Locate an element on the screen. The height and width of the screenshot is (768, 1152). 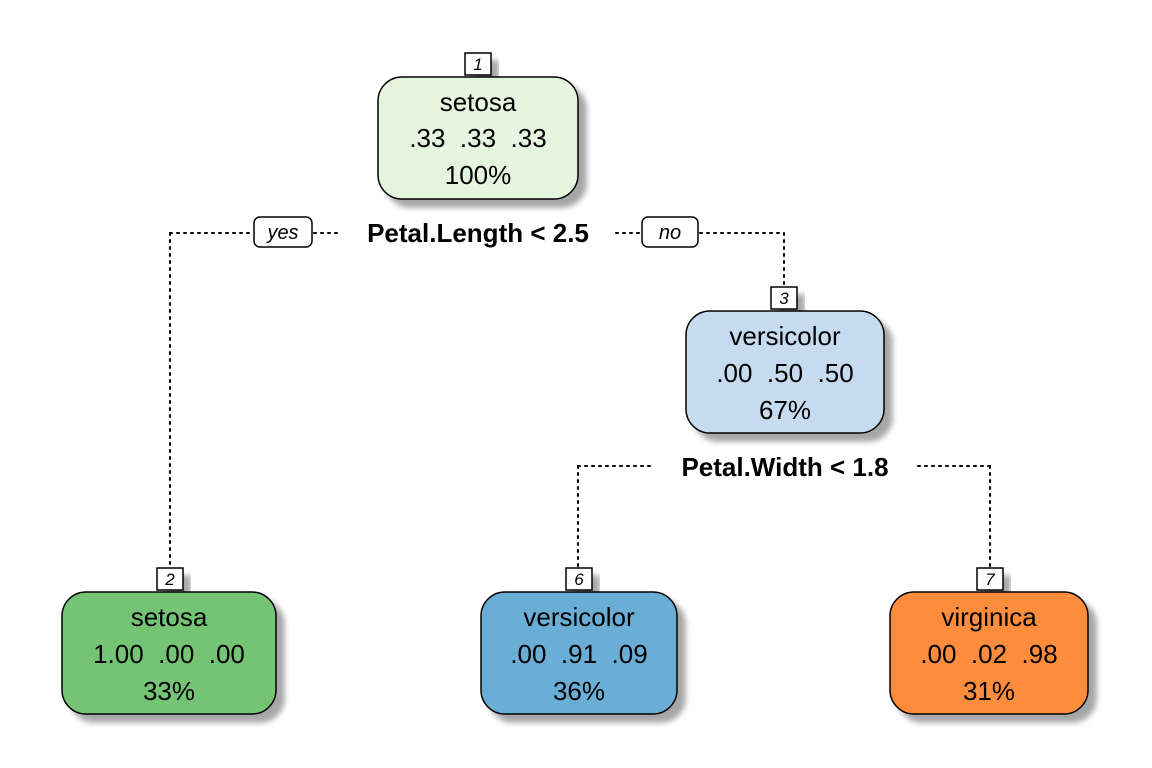
node-id: 6 is located at coordinates (579, 579).